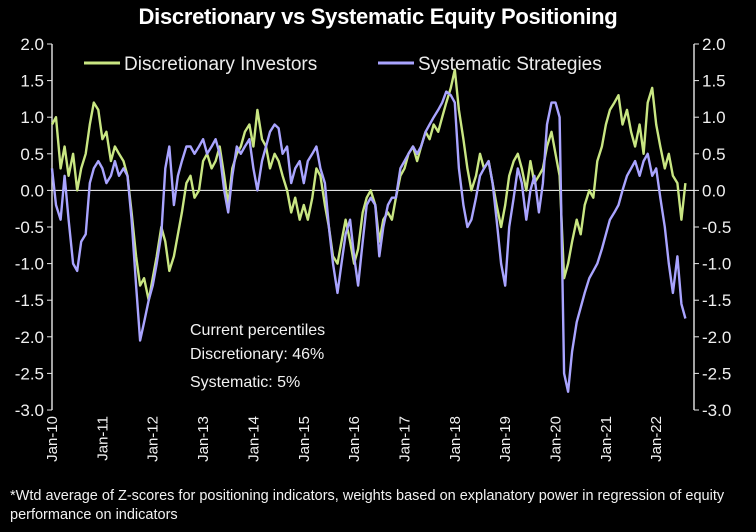 The width and height of the screenshot is (756, 532). Describe the element at coordinates (29, 264) in the screenshot. I see `y-tick-label-left: -1.0` at that location.